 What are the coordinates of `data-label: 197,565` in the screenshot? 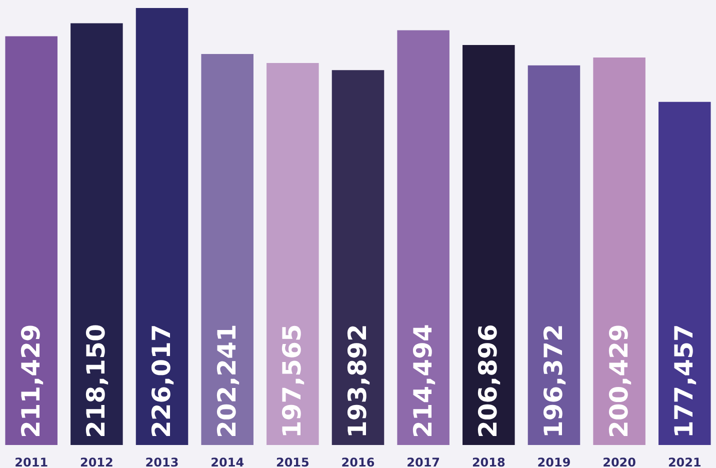 It's located at (292, 381).